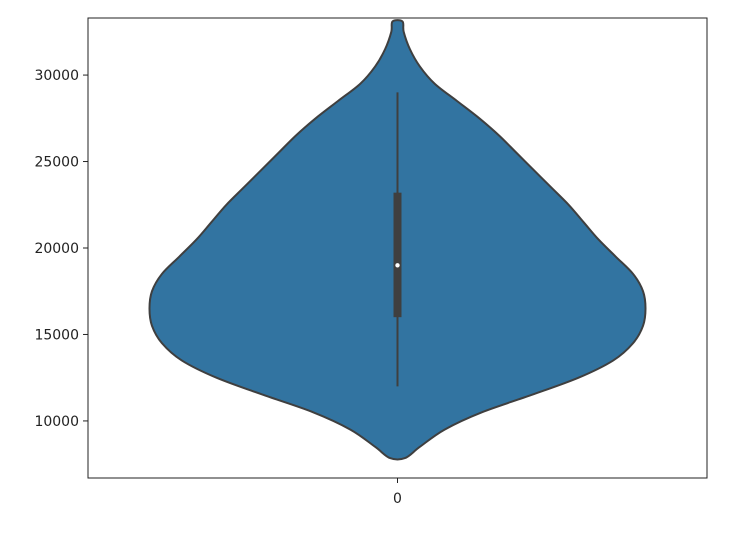 This screenshot has height=547, width=744. Describe the element at coordinates (56, 422) in the screenshot. I see `y-tick-label: 10000` at that location.